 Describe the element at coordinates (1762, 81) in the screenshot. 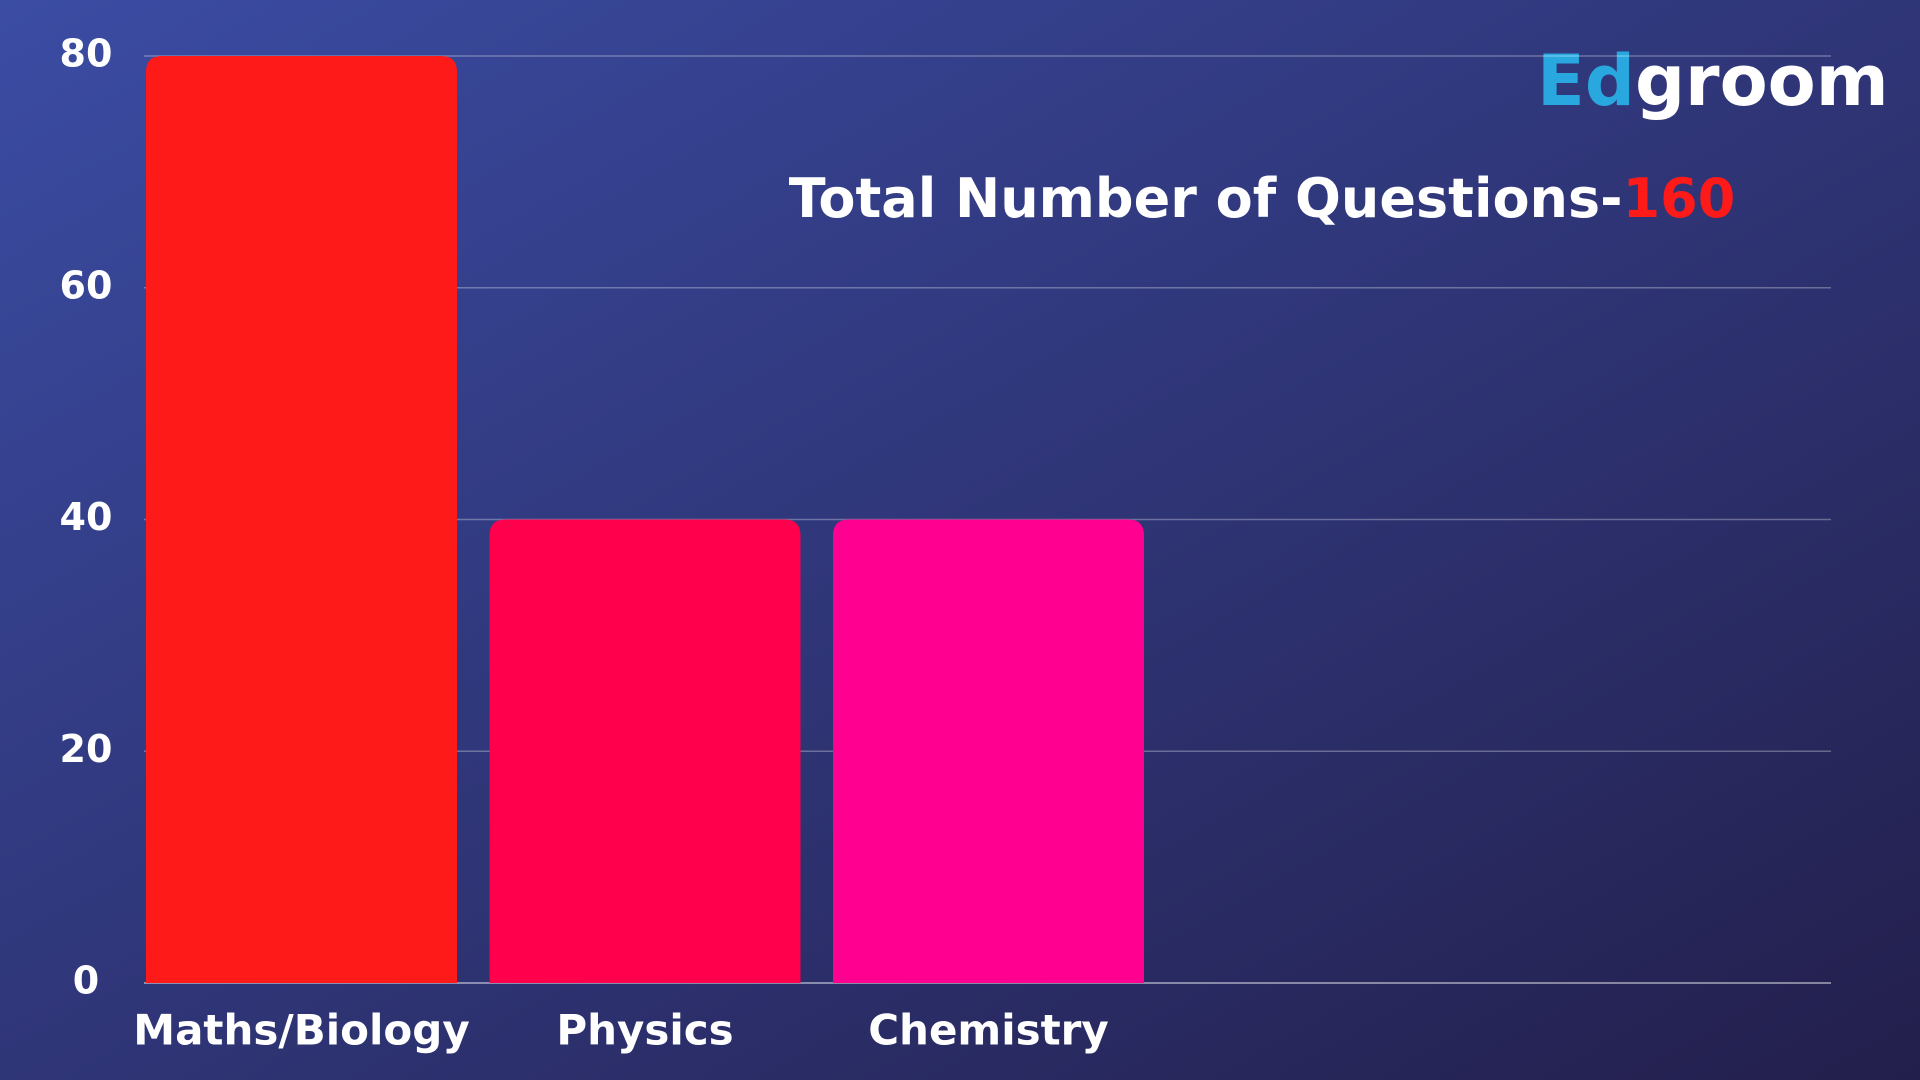

I see `logo-part: groom` at that location.